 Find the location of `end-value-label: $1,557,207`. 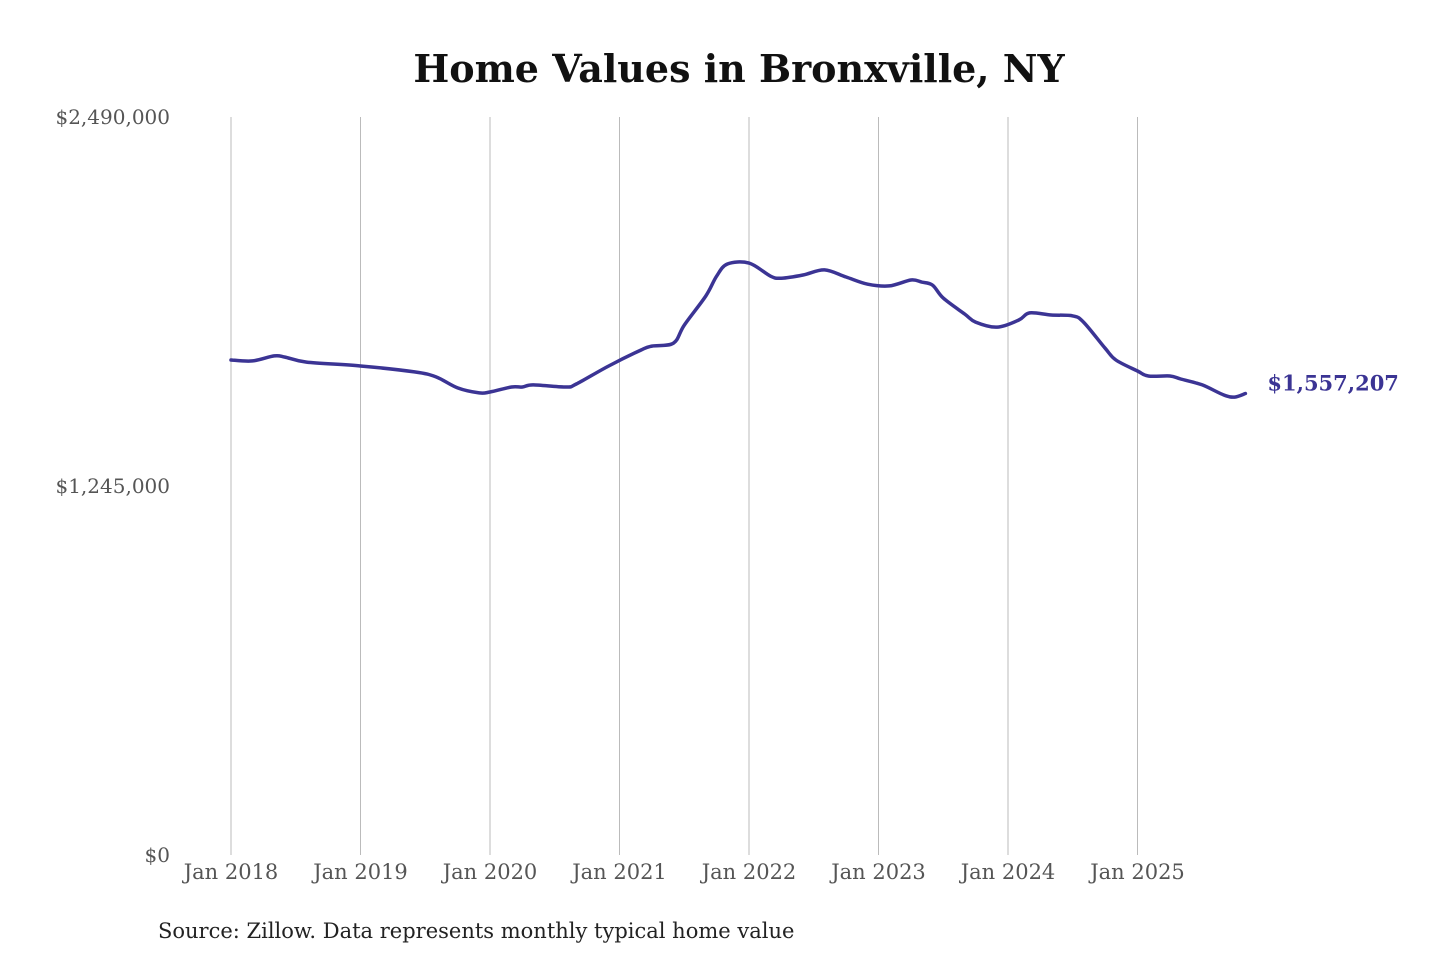

end-value-label: $1,557,207 is located at coordinates (1333, 382).